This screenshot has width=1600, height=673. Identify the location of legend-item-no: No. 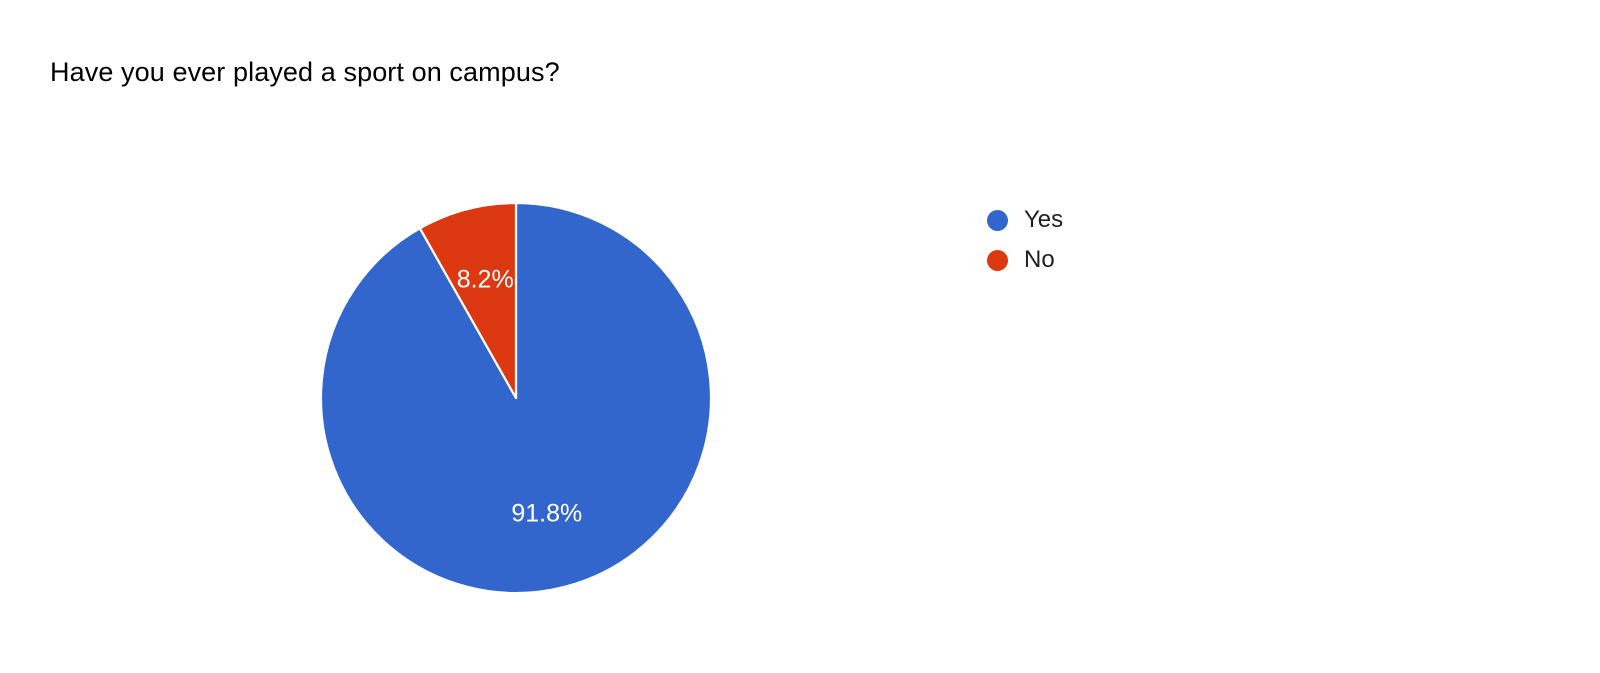
(1117, 260).